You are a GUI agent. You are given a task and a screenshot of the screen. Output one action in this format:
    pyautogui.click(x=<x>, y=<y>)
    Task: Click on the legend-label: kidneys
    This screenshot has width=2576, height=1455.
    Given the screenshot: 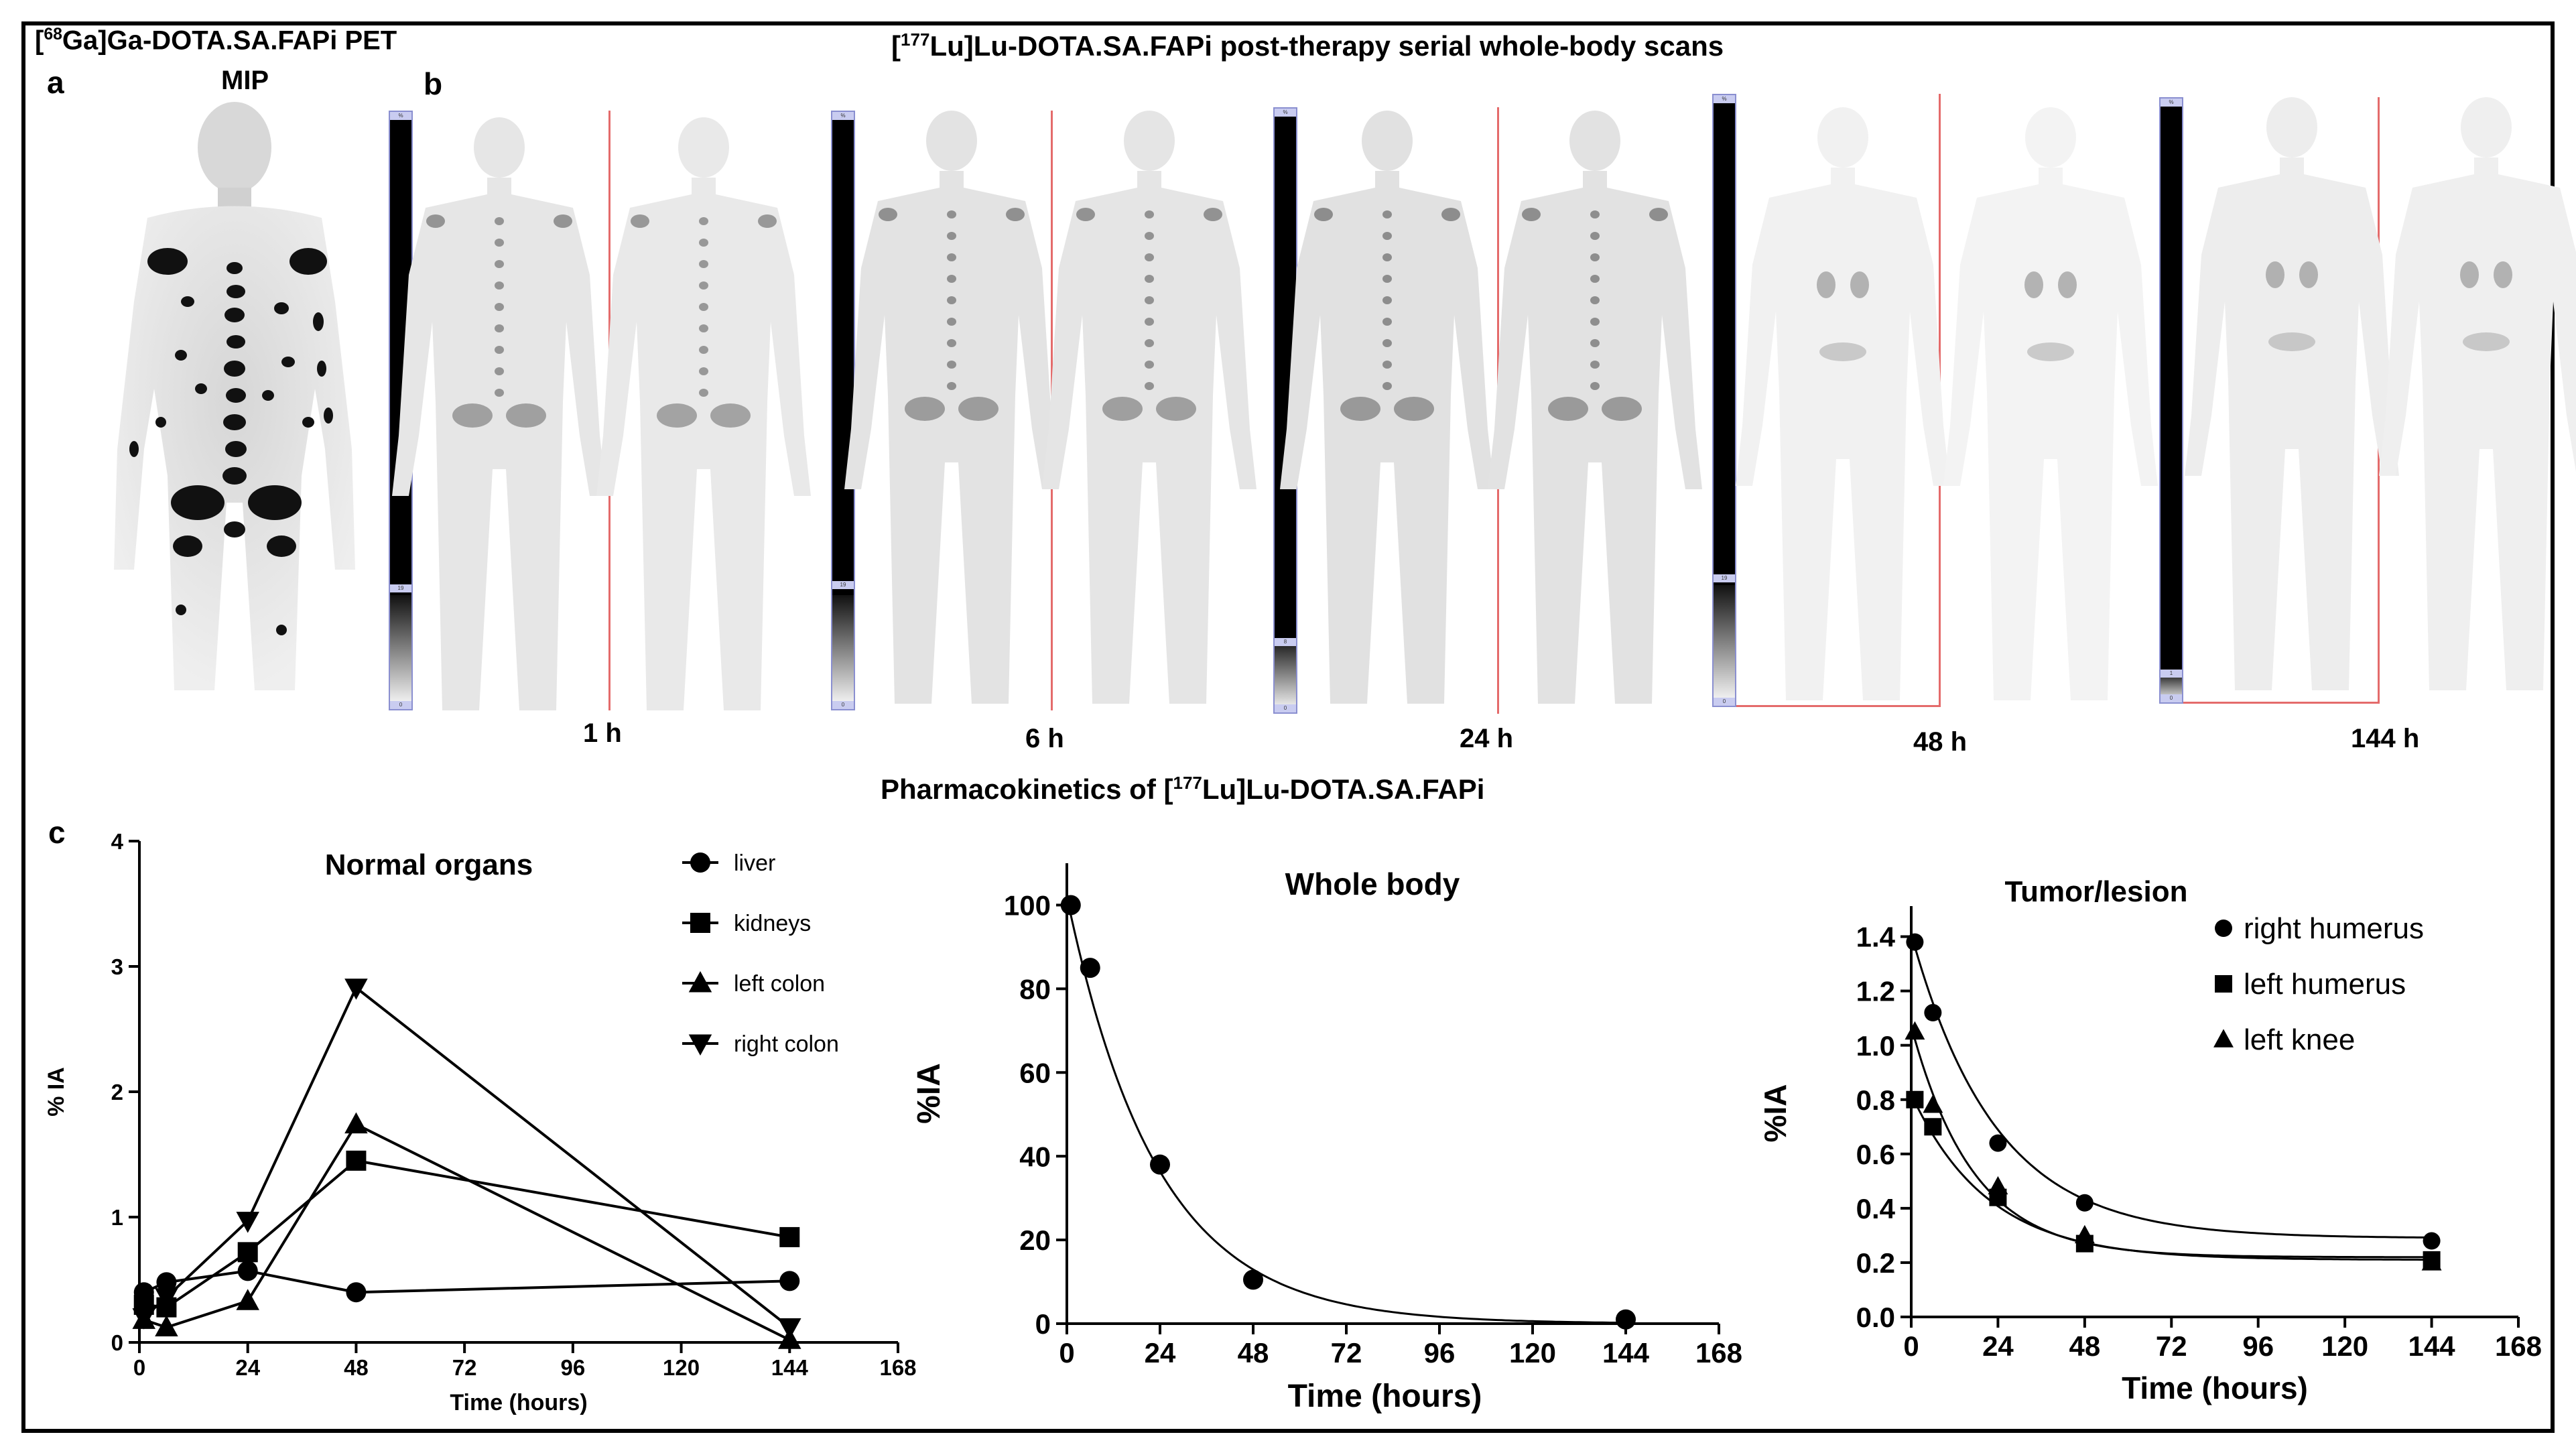 What is the action you would take?
    pyautogui.click(x=772, y=923)
    